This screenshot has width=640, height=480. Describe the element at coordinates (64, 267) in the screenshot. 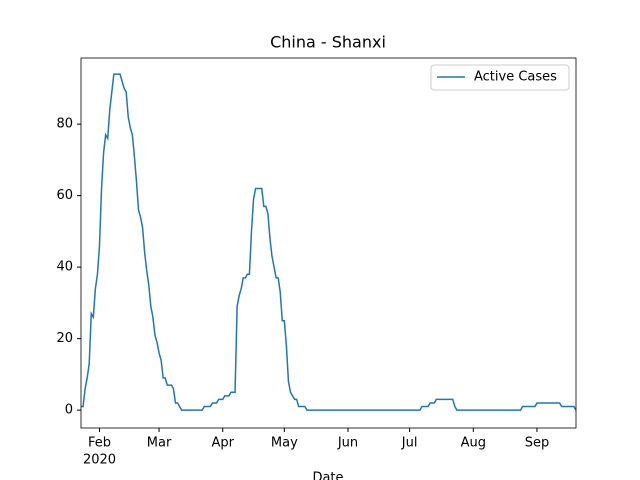

I see `y-tick-label: 40` at that location.